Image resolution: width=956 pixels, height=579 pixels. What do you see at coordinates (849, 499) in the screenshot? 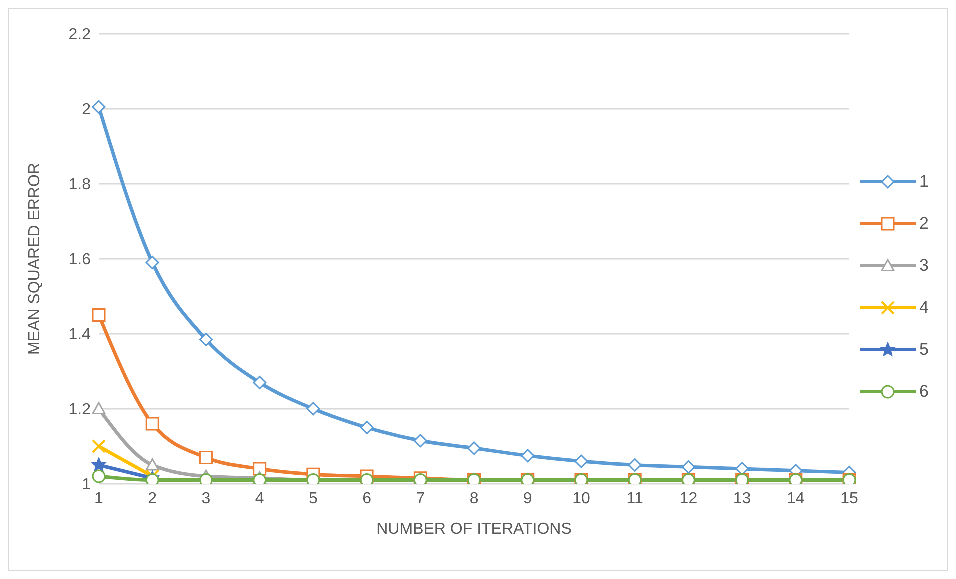
I see `x-tick-label: 15` at bounding box center [849, 499].